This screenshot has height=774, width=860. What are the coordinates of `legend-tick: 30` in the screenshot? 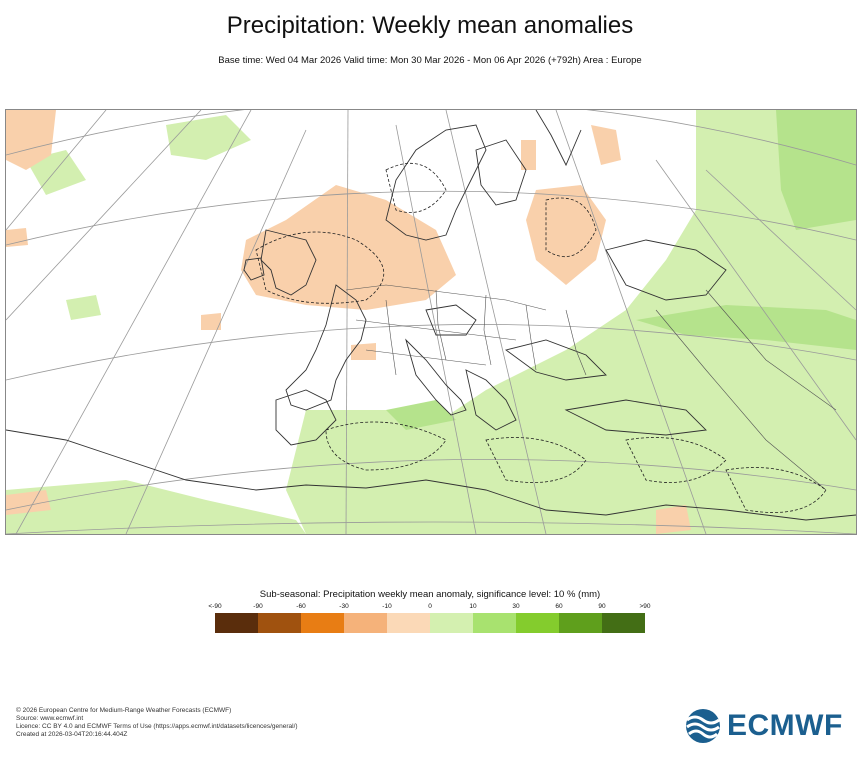 It's located at (516, 606).